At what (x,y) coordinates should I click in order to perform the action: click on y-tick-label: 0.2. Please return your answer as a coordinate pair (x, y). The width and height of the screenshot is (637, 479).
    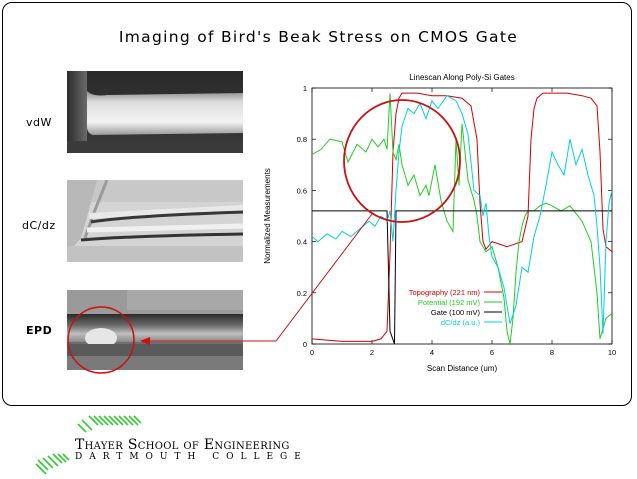
    Looking at the image, I should click on (302, 293).